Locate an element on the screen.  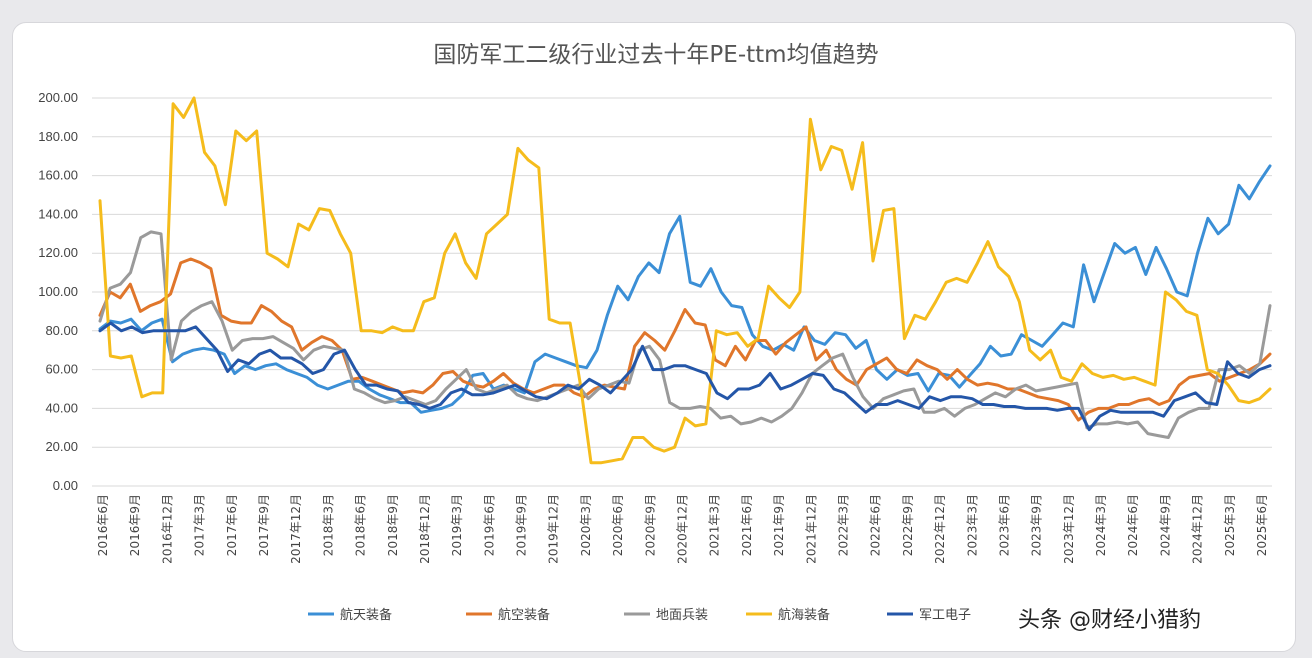
x-tick-label: 2022年6月 is located at coordinates (876, 525).